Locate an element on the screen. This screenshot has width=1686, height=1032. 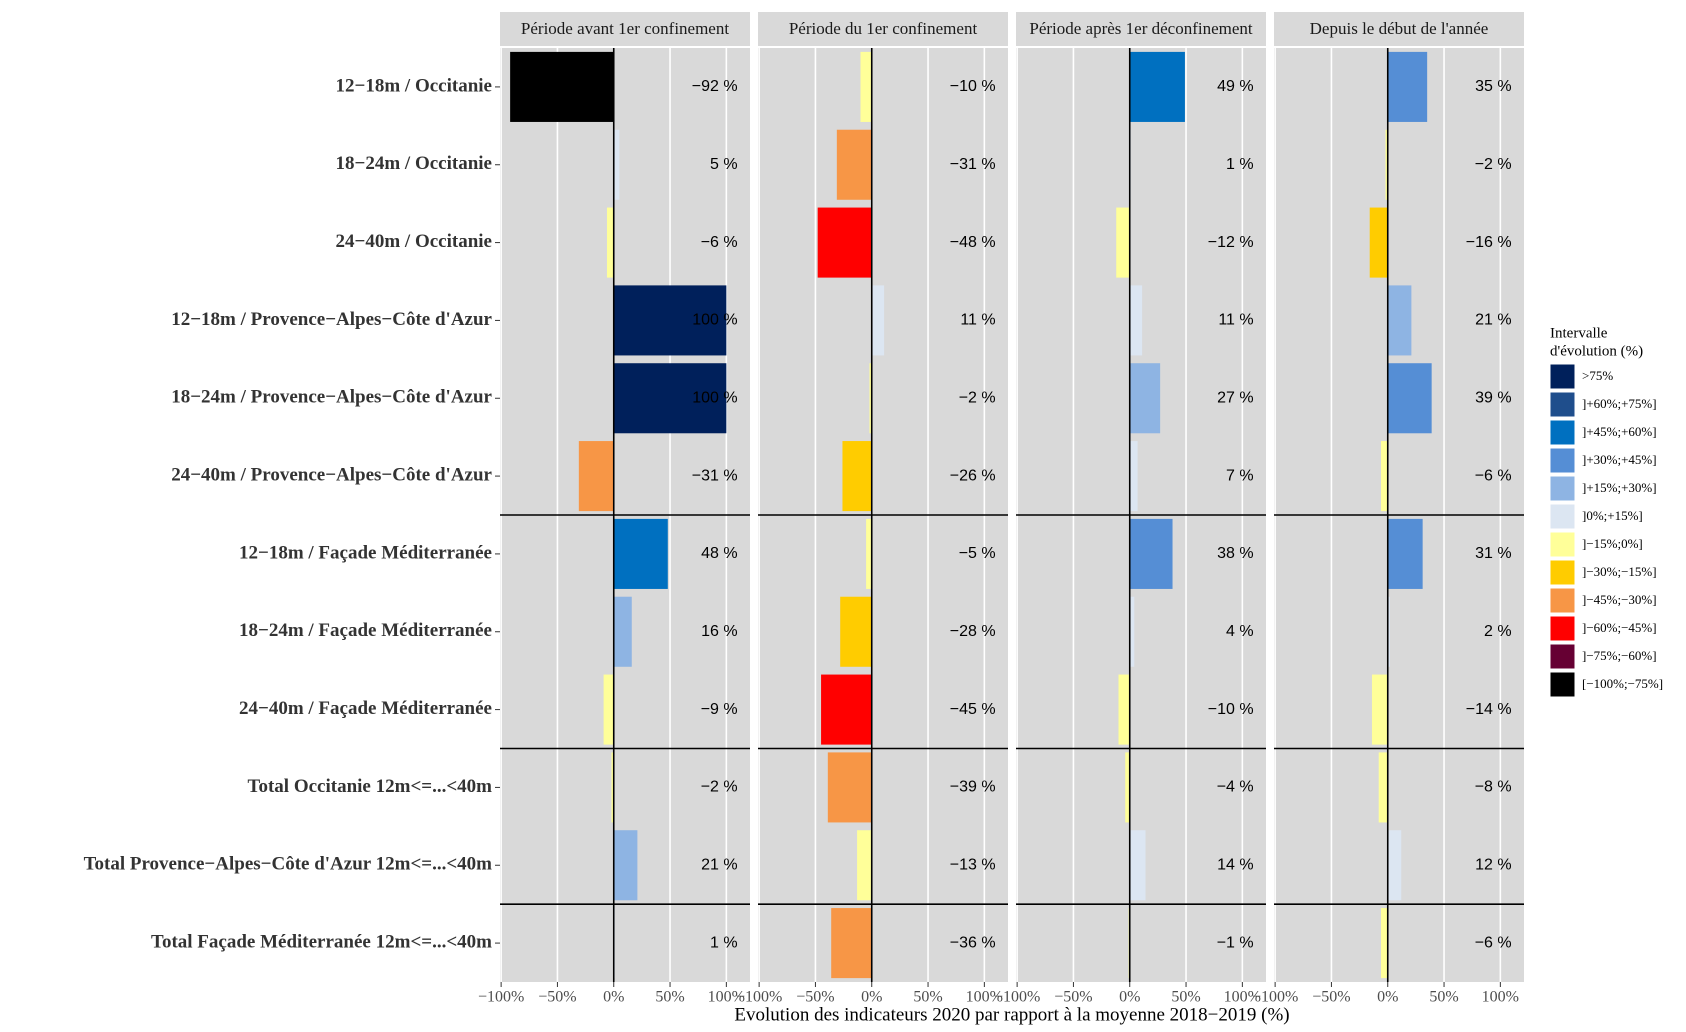
value-label: 39 % is located at coordinates (1493, 397).